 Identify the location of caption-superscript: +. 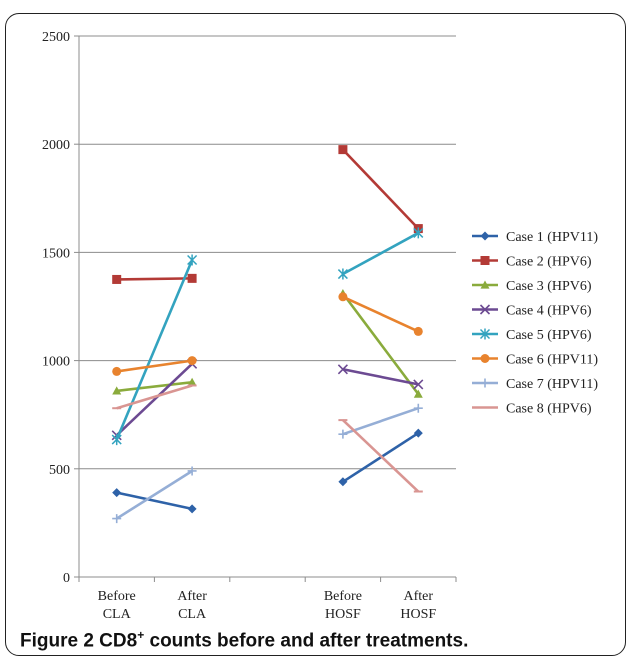
(141, 635).